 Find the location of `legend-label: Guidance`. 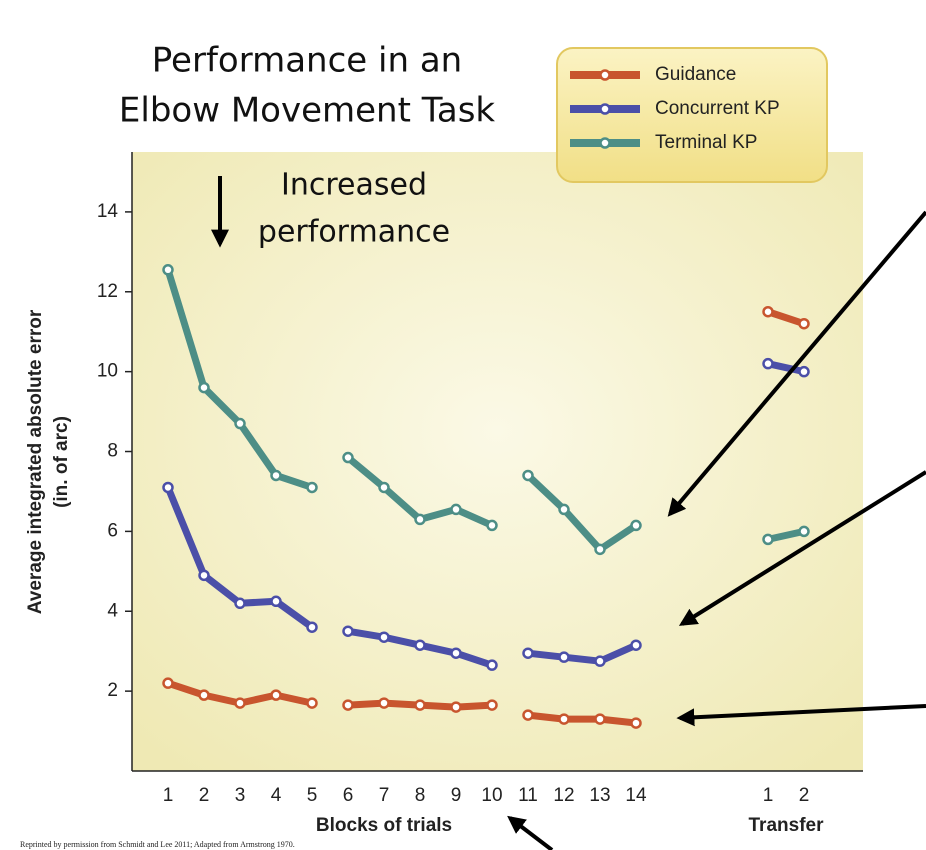

legend-label: Guidance is located at coordinates (695, 74).